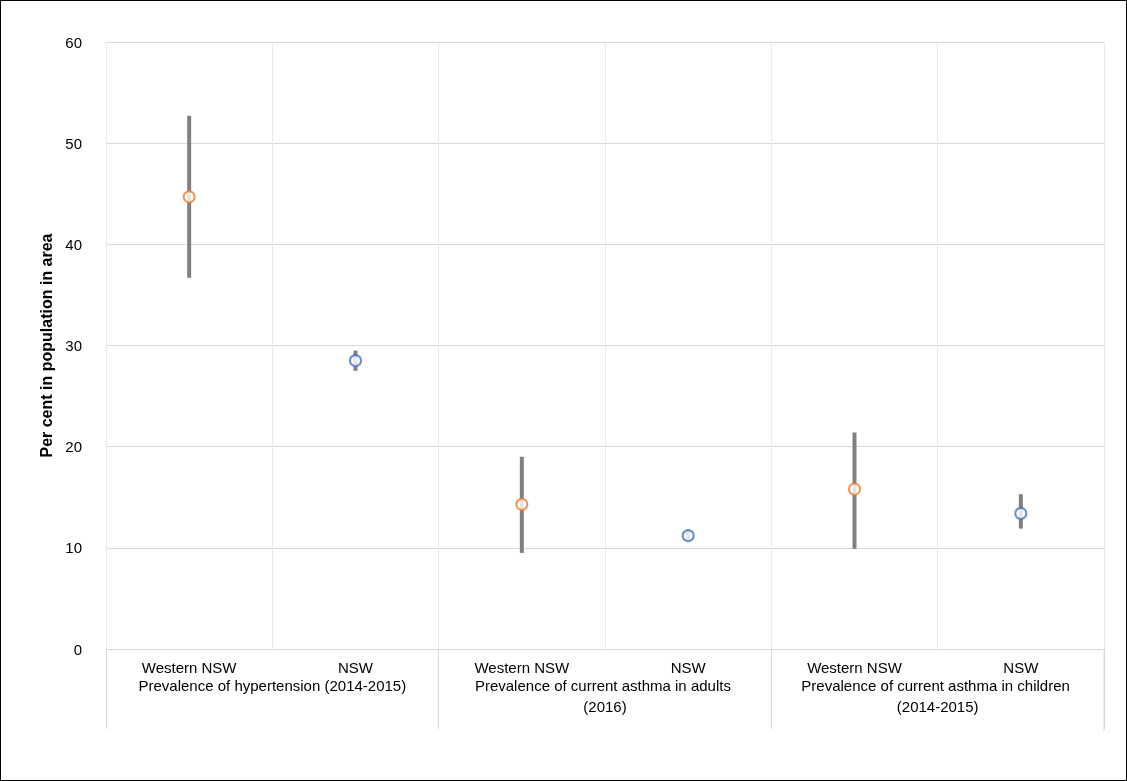  Describe the element at coordinates (46, 345) in the screenshot. I see `y-axis-title: Per cent in population in area` at that location.